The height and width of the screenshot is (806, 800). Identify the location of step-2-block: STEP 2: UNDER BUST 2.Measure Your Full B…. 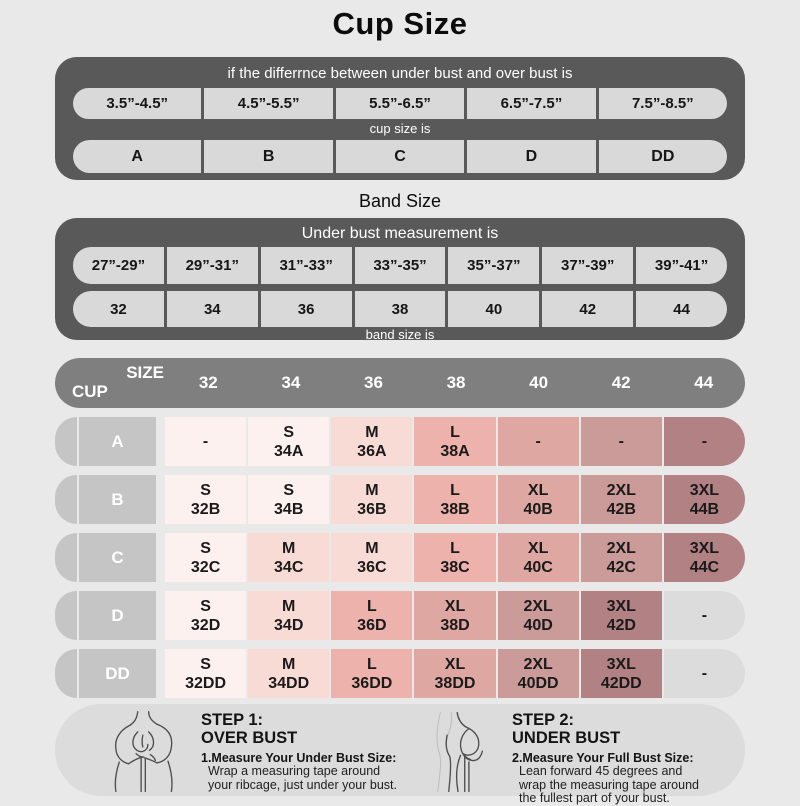
(563, 756).